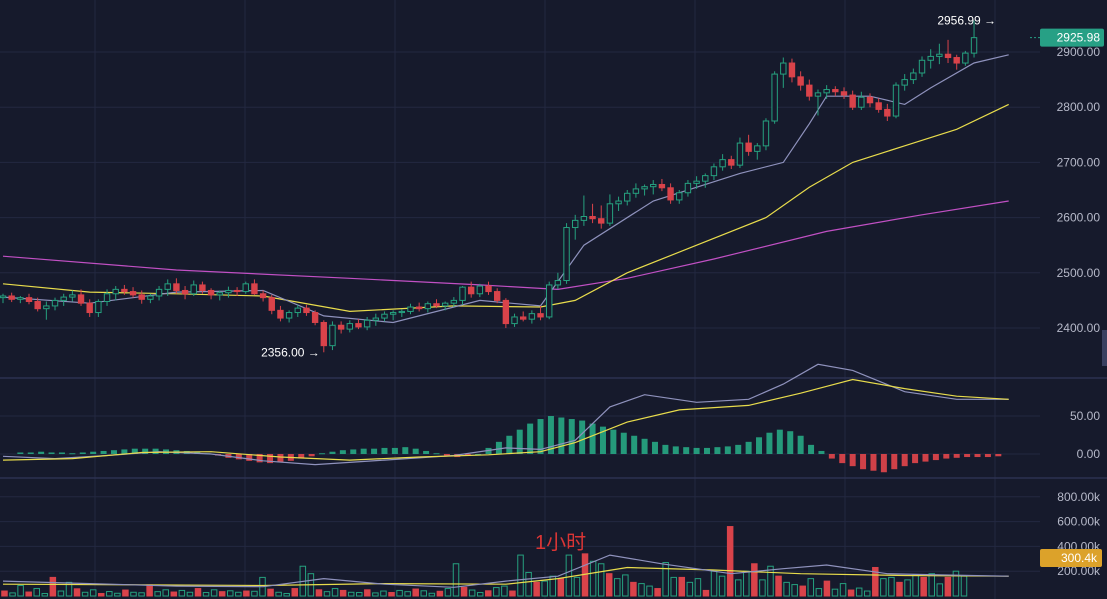 The height and width of the screenshot is (599, 1107). Describe the element at coordinates (1079, 522) in the screenshot. I see `volume-tick-label: 600.00k` at that location.